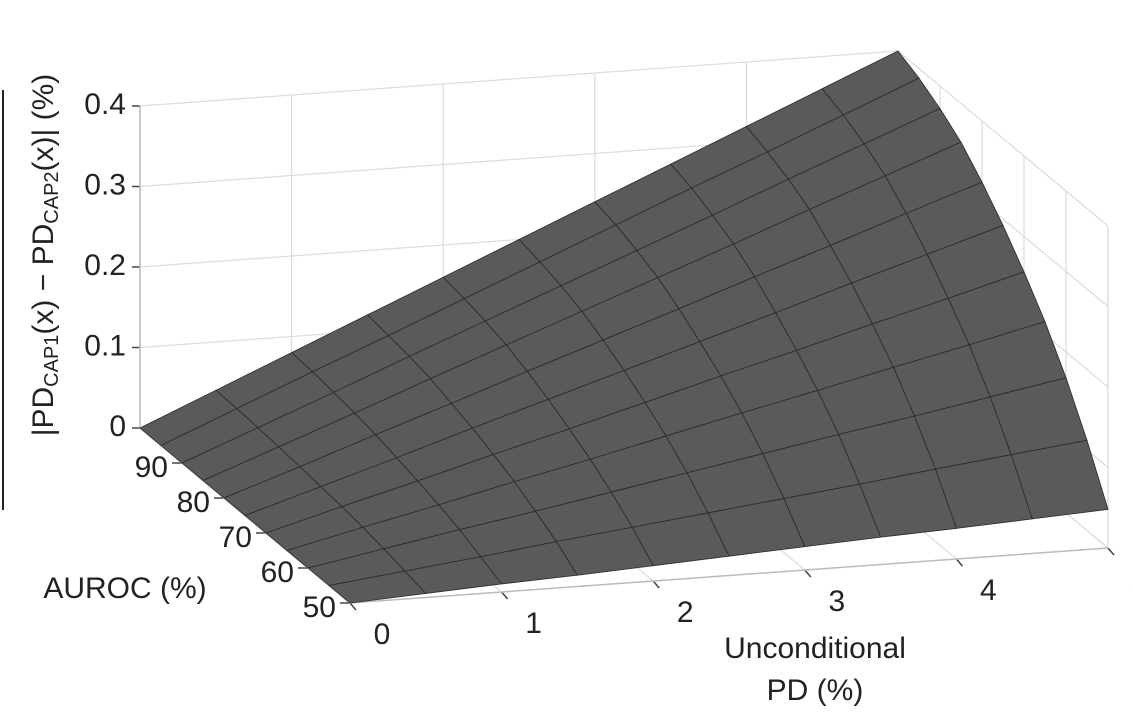  What do you see at coordinates (43, 123) in the screenshot?
I see `z-label-part: (x)| (%)` at bounding box center [43, 123].